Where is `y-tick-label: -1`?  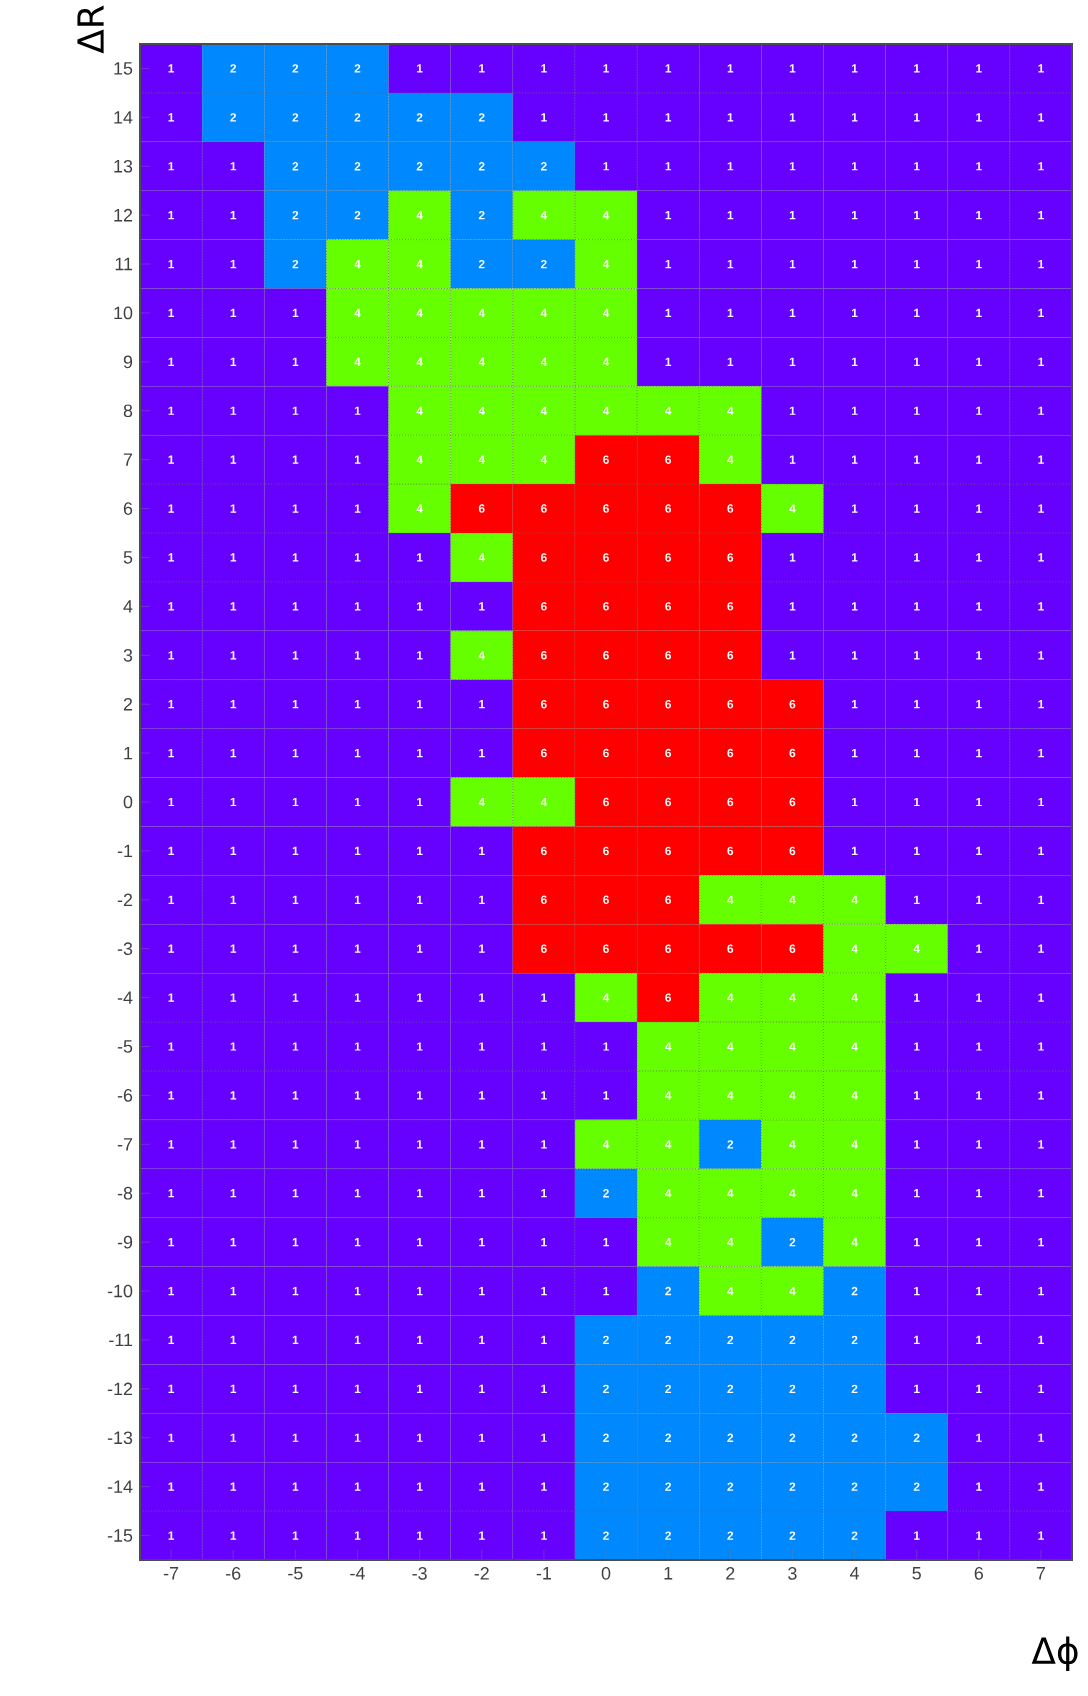
y-tick-label: -1 is located at coordinates (125, 851).